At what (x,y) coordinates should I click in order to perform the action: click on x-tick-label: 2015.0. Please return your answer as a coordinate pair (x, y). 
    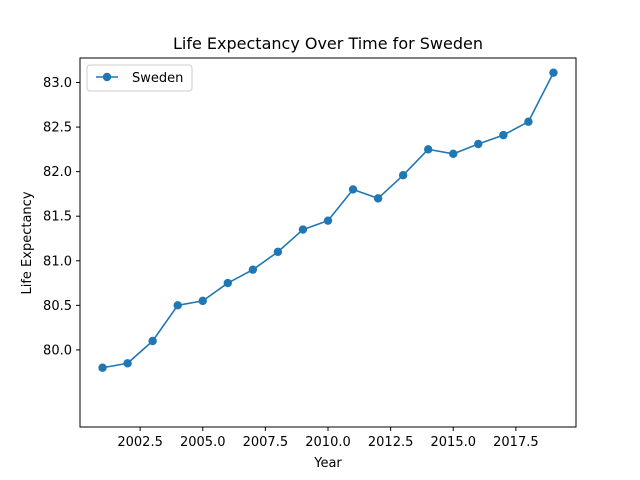
    Looking at the image, I should click on (454, 442).